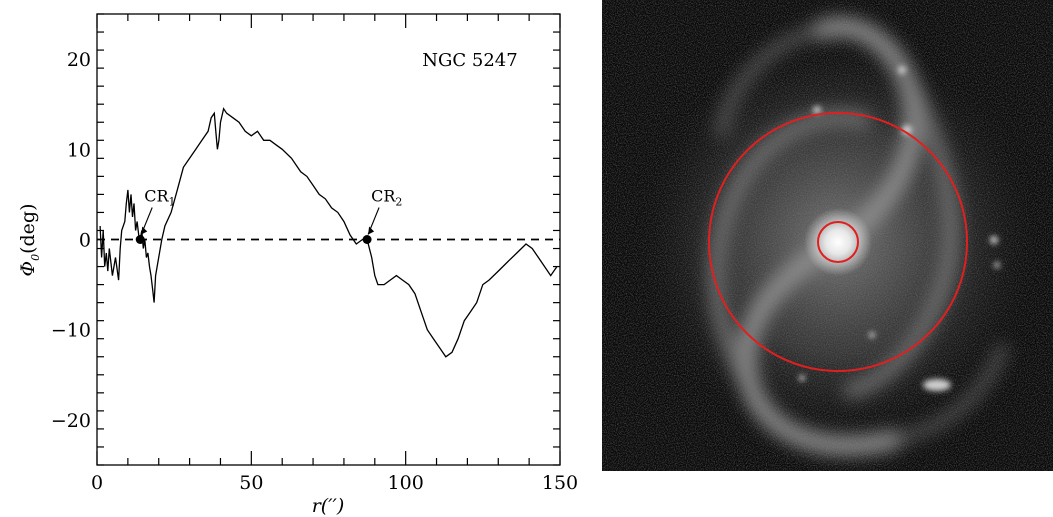  I want to click on x-tick-label: 100, so click(406, 483).